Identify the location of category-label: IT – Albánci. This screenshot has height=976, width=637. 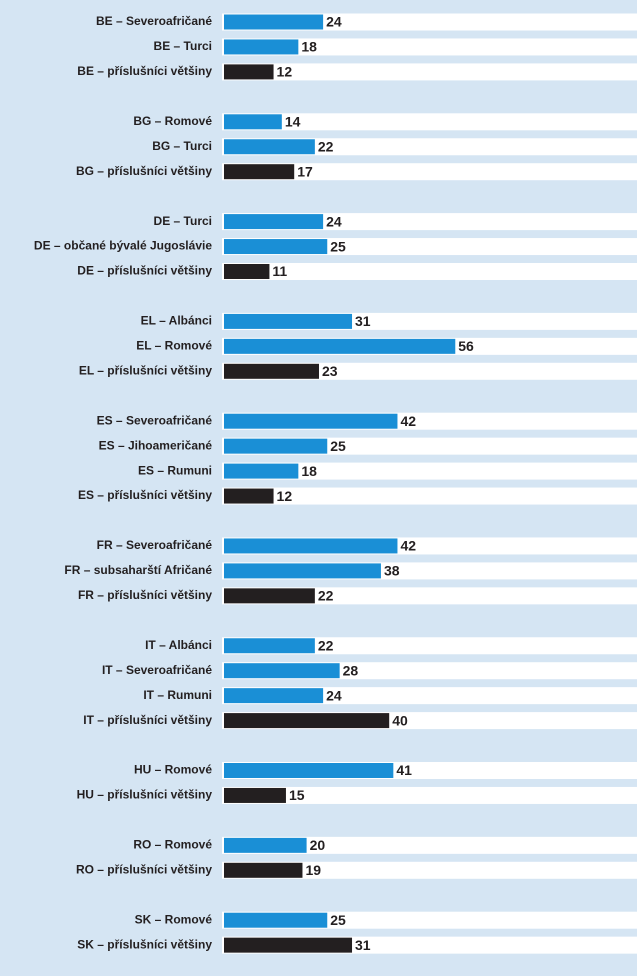
(178, 645).